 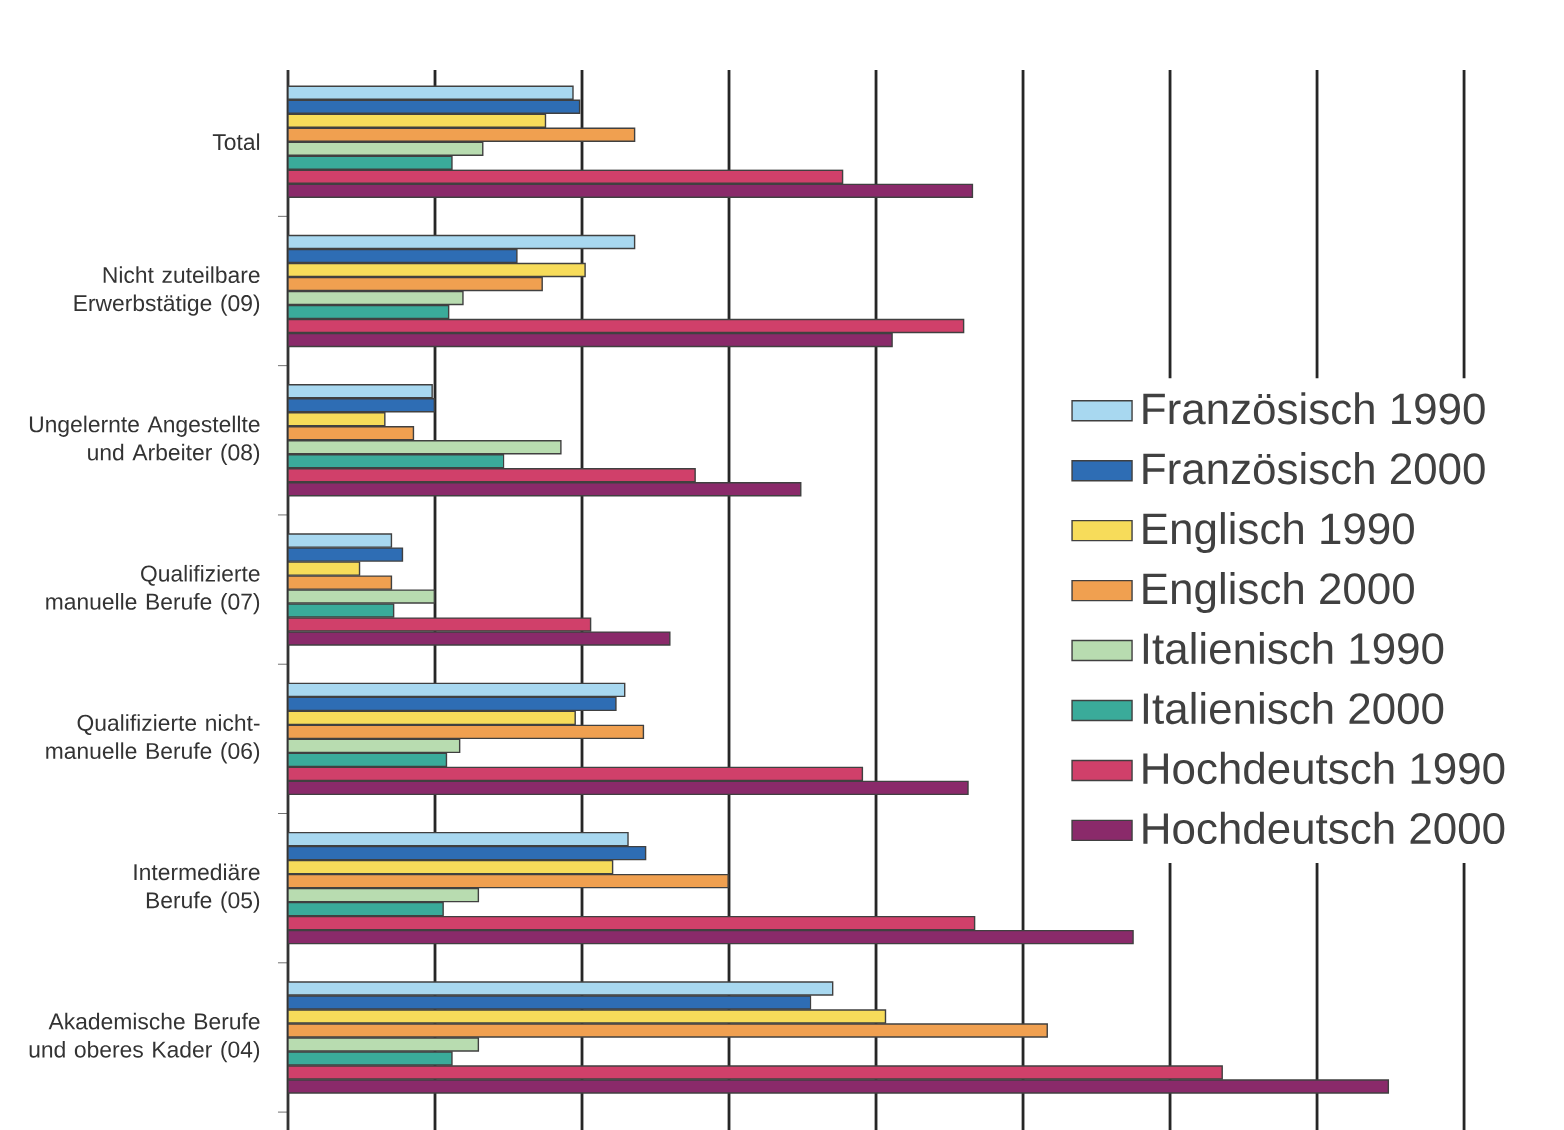 I want to click on legend-label: Englisch 2000, so click(x=1278, y=592).